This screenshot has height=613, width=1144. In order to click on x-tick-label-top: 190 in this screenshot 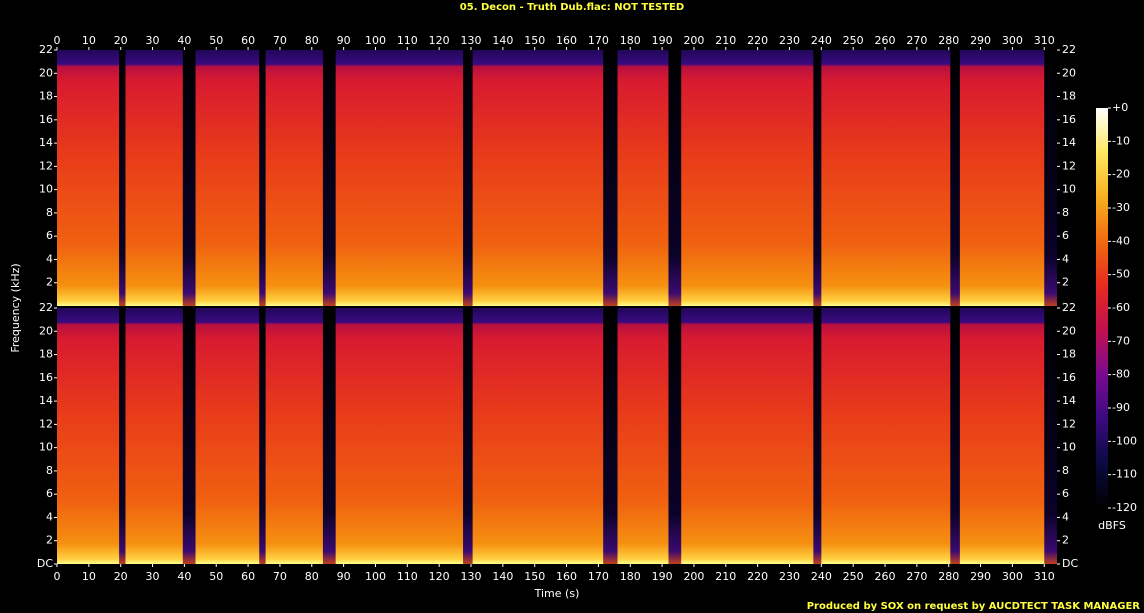, I will do `click(662, 40)`.